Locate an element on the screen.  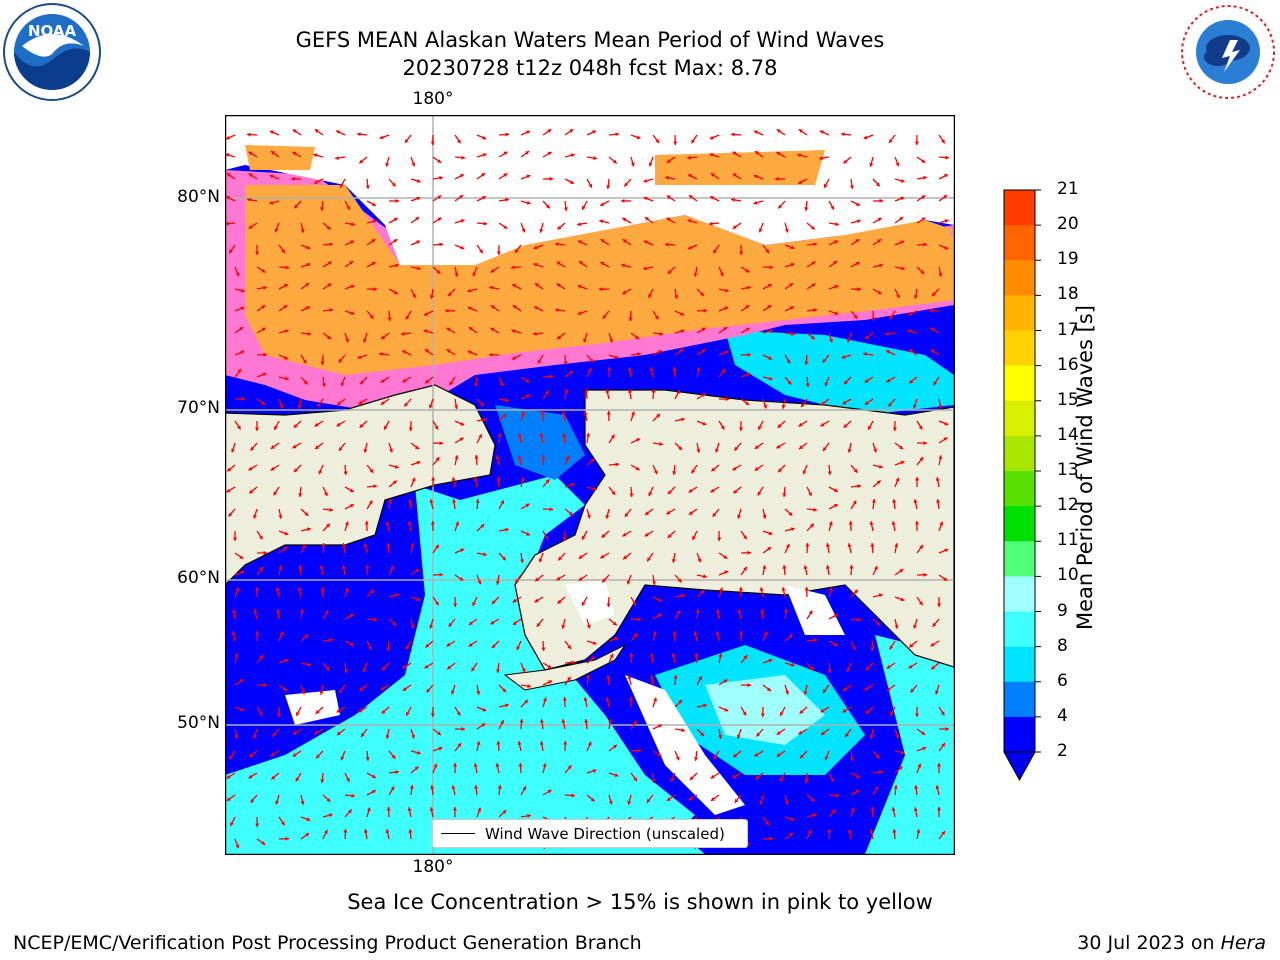
footer-right: 30 Jul 2023 on Hera is located at coordinates (1171, 943).